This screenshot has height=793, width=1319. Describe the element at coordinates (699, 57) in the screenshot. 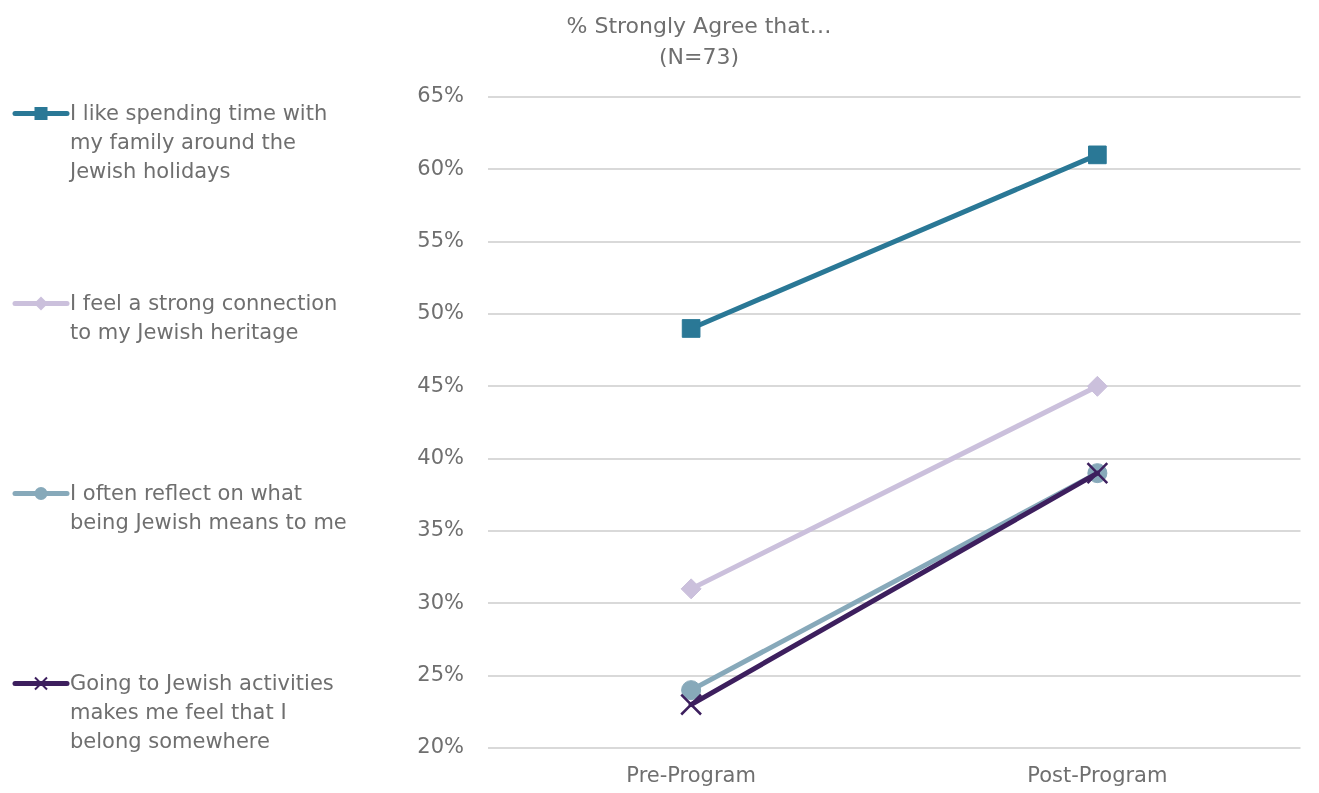

I see `chart-subtitle: (N=73)` at that location.